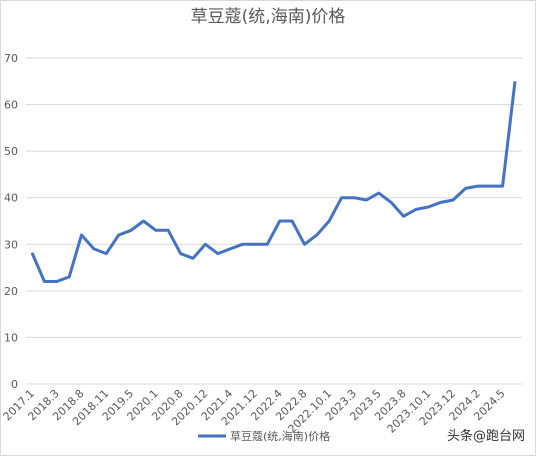 The image size is (536, 460). What do you see at coordinates (11, 337) in the screenshot?
I see `y-tick-label: 10` at bounding box center [11, 337].